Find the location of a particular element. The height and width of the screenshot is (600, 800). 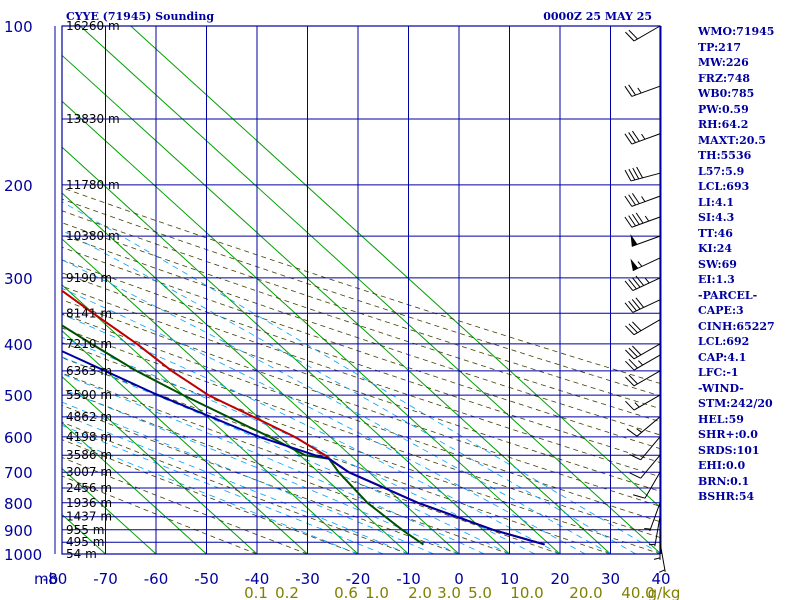

height-label: 955 m is located at coordinates (85, 530).